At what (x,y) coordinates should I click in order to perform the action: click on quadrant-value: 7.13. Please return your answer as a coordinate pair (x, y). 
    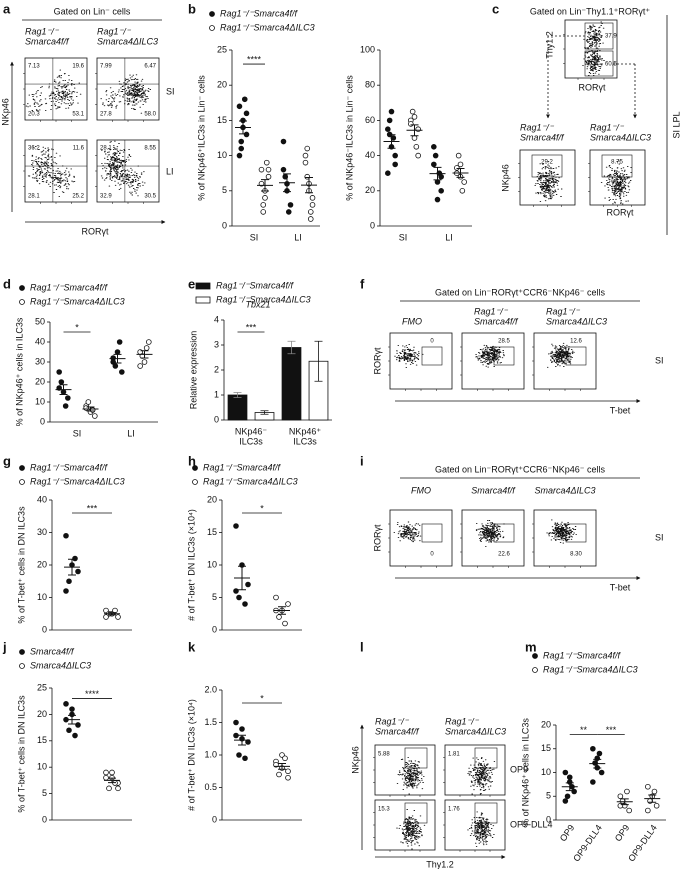
    Looking at the image, I should click on (34, 67).